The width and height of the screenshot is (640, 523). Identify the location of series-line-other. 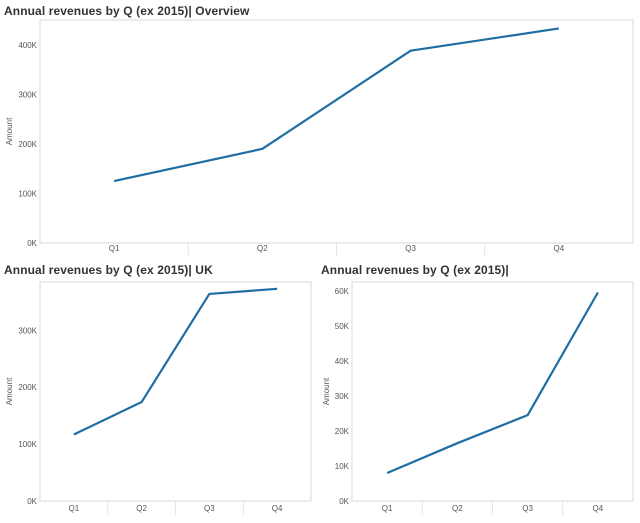
(492, 382).